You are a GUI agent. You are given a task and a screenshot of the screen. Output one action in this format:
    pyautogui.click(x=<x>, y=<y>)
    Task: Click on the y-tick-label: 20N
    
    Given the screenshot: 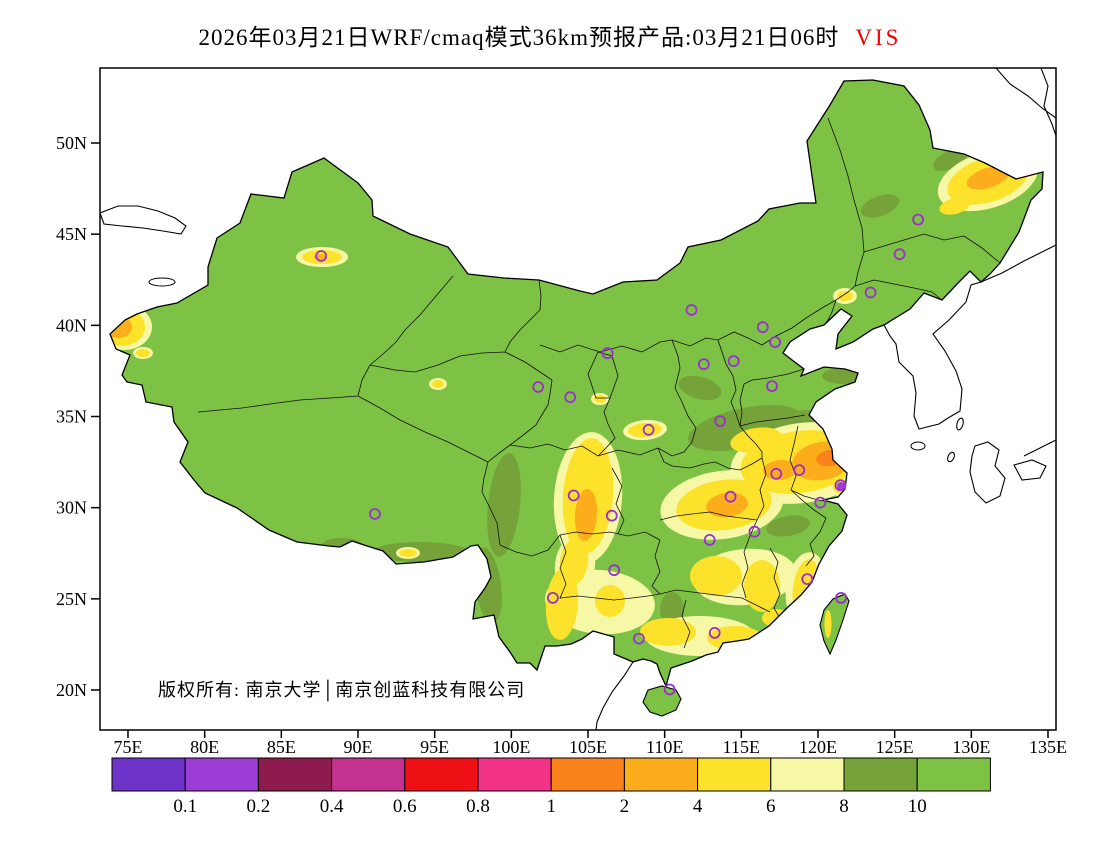 What is the action you would take?
    pyautogui.click(x=71, y=690)
    